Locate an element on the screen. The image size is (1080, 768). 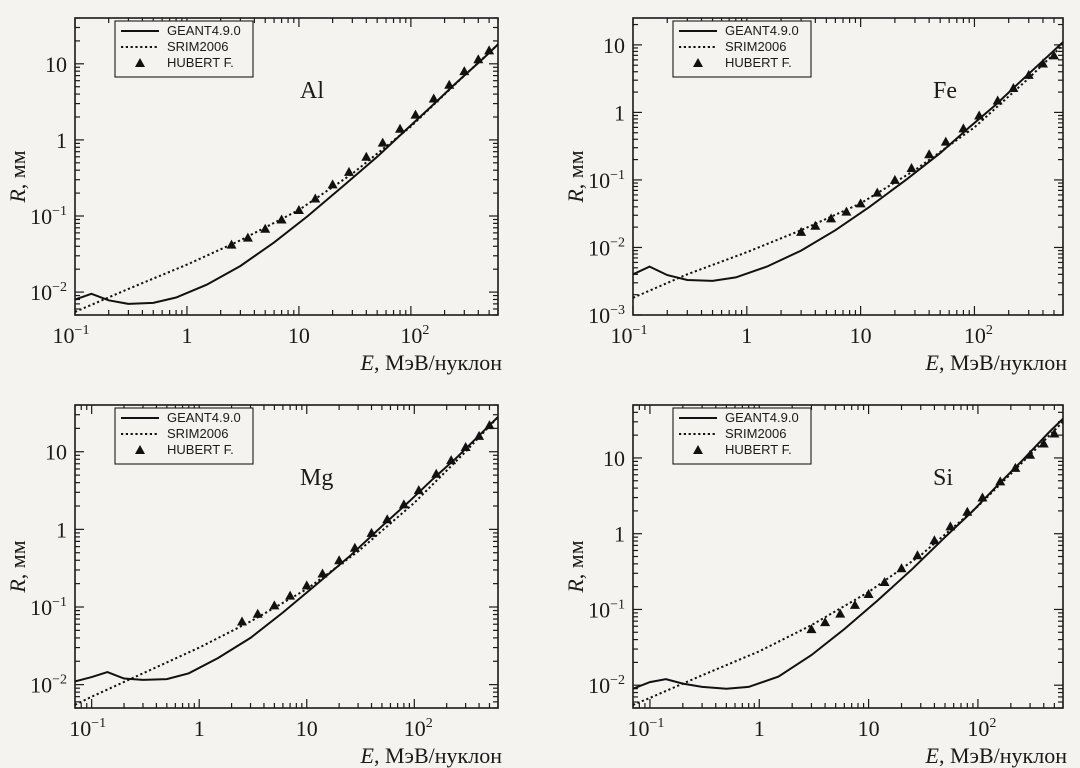
series-group is located at coordinates (286, 178).